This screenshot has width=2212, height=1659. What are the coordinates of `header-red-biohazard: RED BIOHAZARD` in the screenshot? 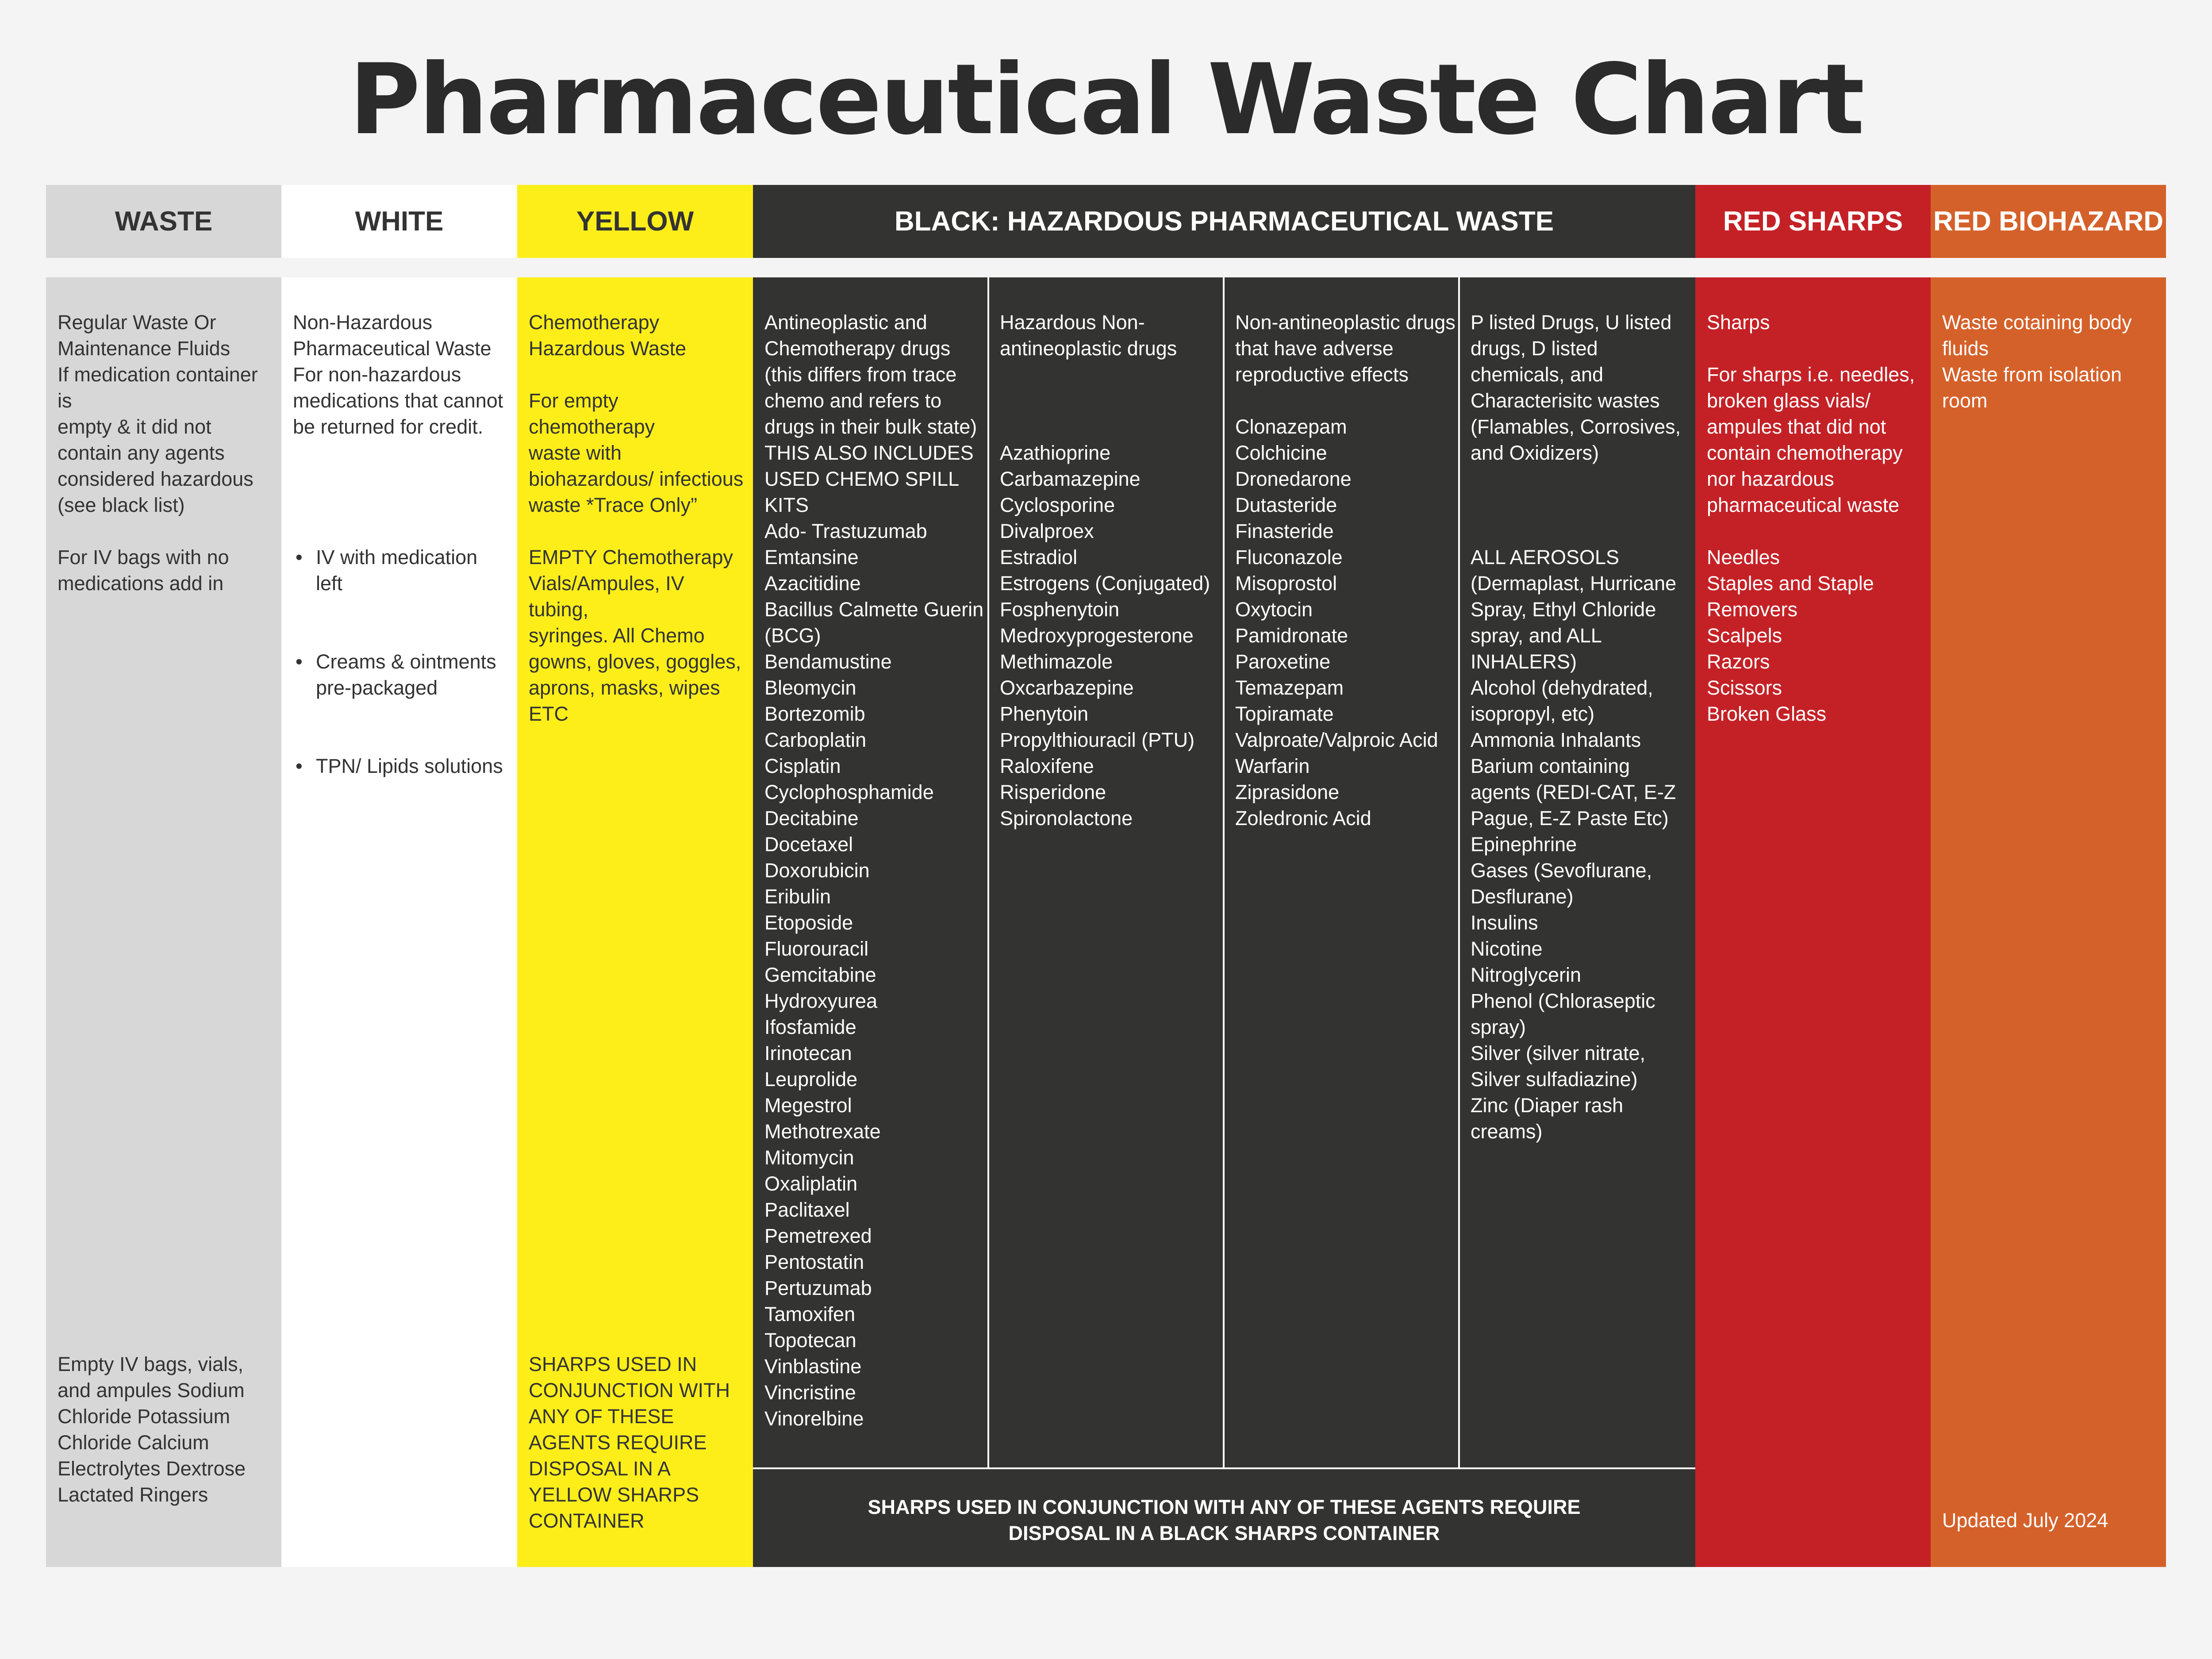 It's located at (2048, 222).